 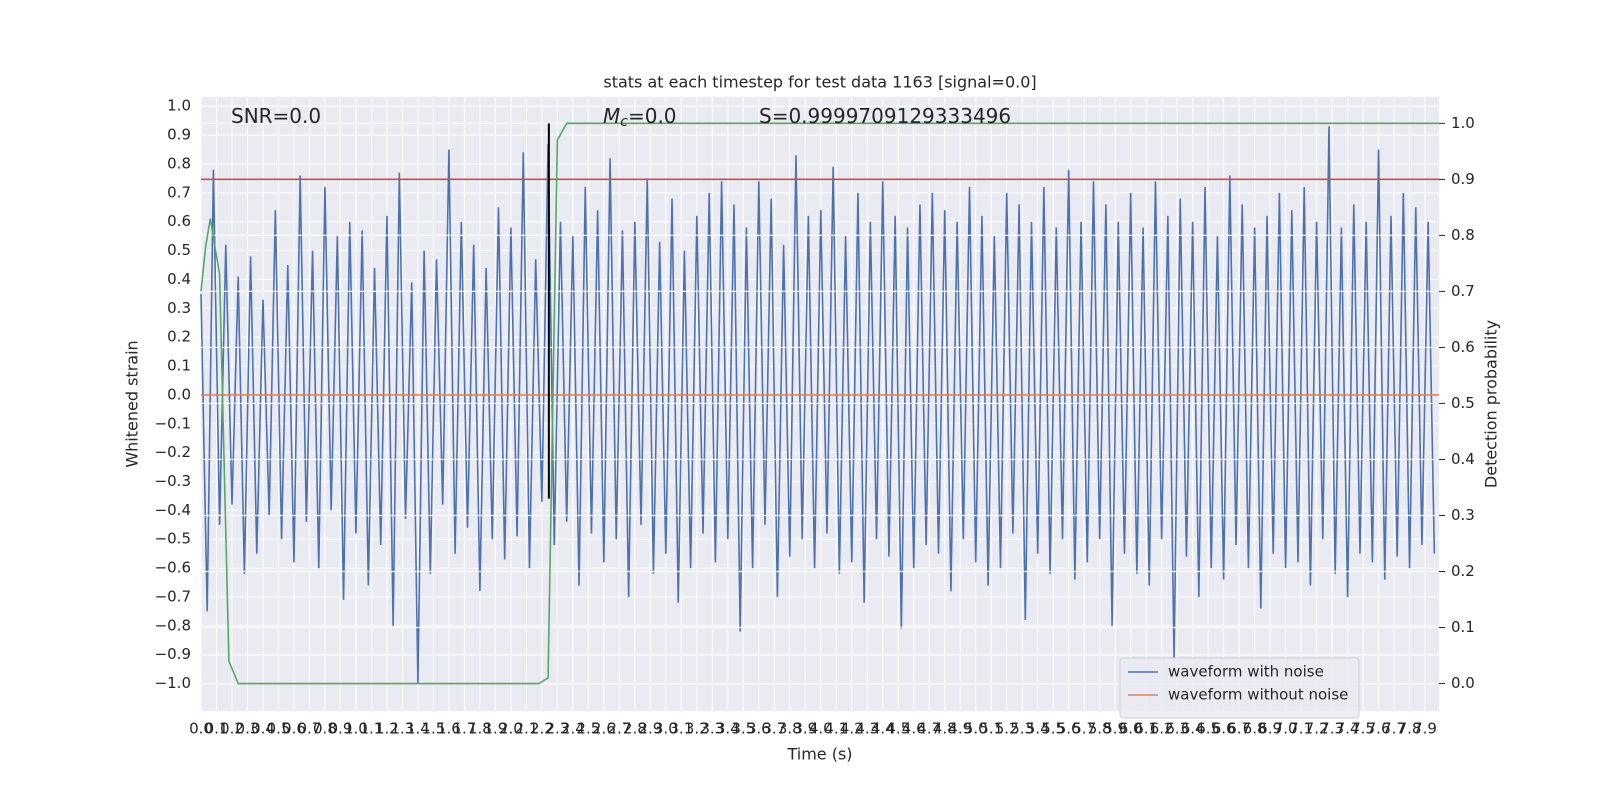 What do you see at coordinates (1246, 672) in the screenshot?
I see `legend-label: waveform with noise` at bounding box center [1246, 672].